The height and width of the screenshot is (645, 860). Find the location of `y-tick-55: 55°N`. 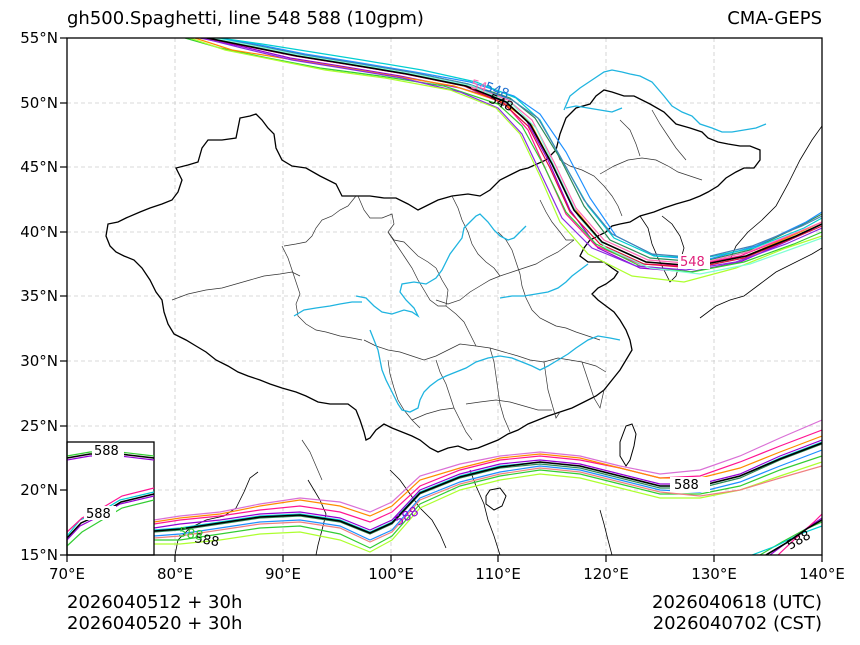

y-tick-55: 55°N is located at coordinates (39, 38).